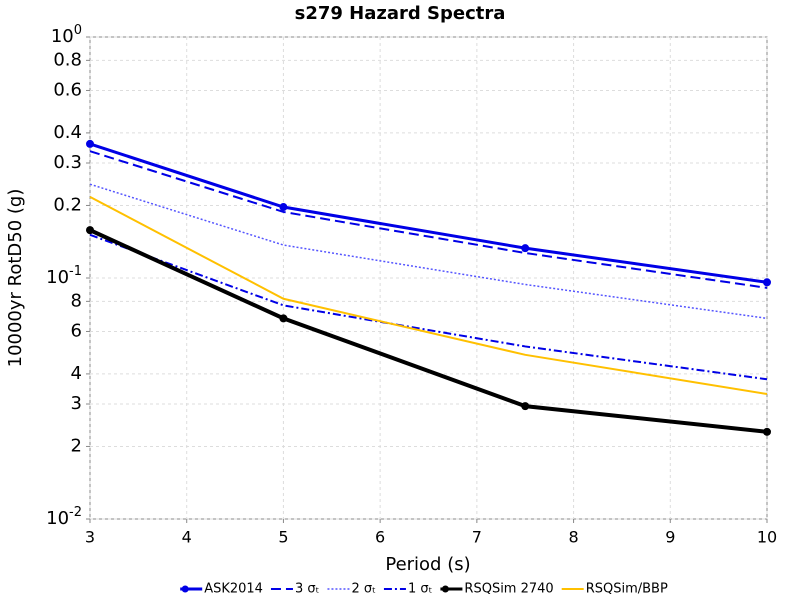  What do you see at coordinates (76, 373) in the screenshot?
I see `y-tick-label: 4` at bounding box center [76, 373].